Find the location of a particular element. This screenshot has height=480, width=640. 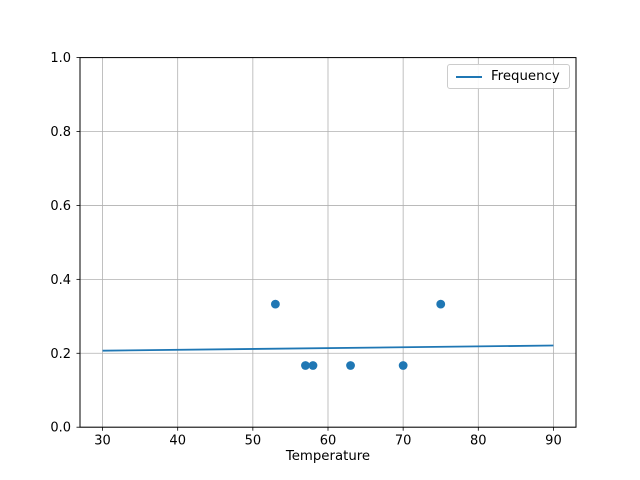

x-tick-label: 90 is located at coordinates (553, 441).